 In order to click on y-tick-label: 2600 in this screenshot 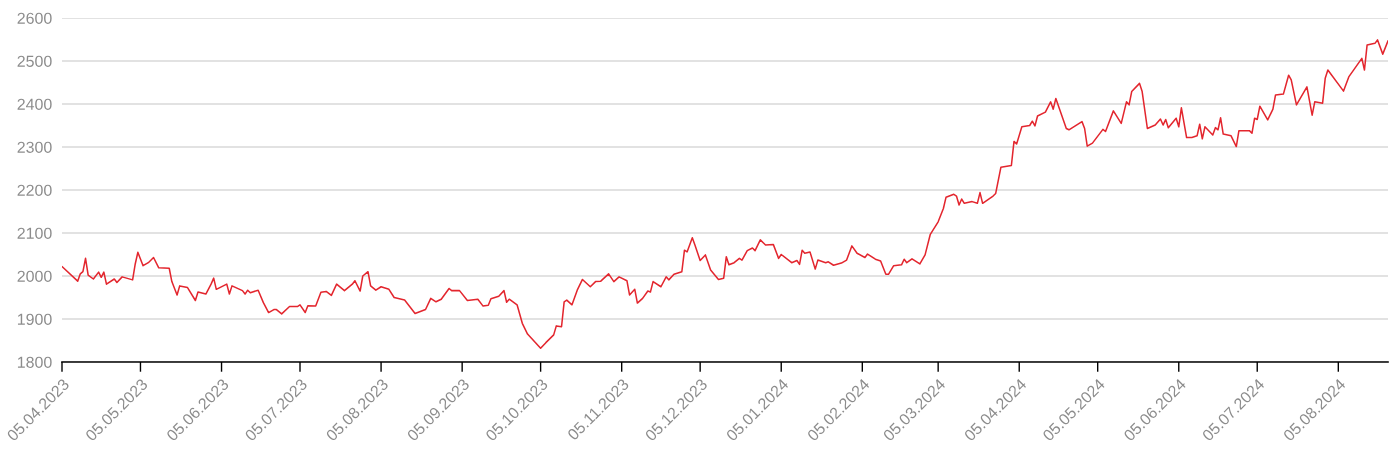, I will do `click(34, 18)`.